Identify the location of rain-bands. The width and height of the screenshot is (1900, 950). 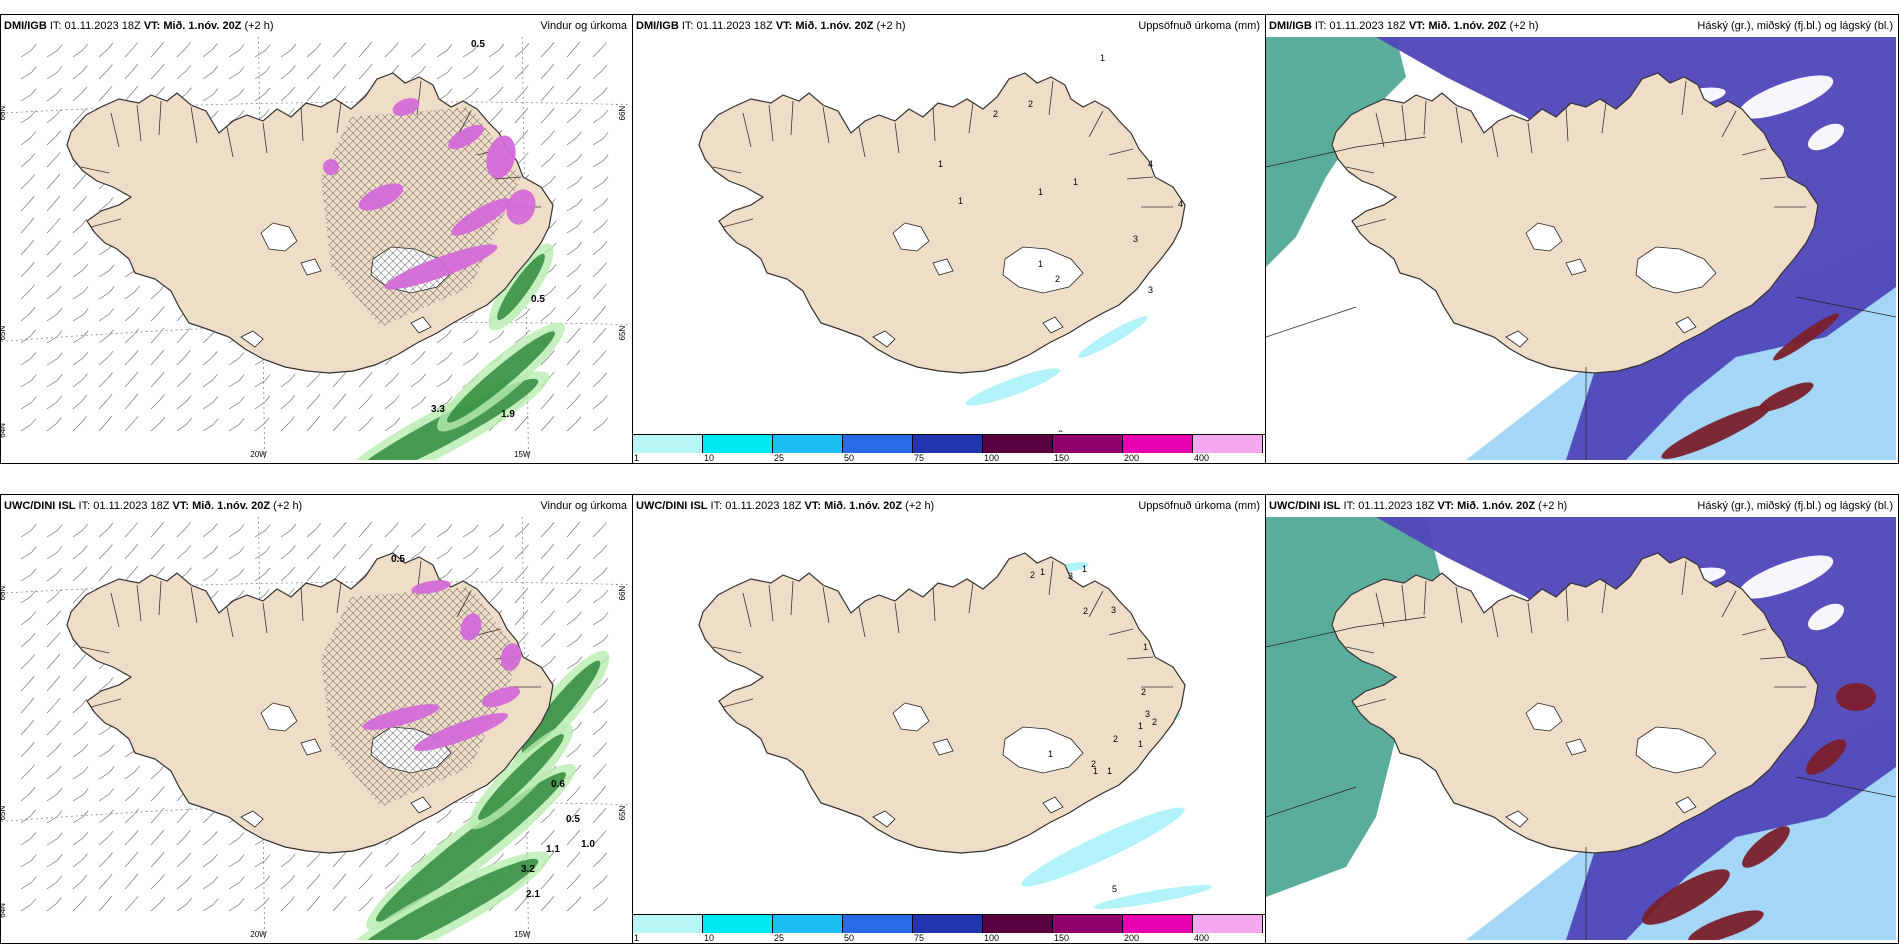
(448, 353).